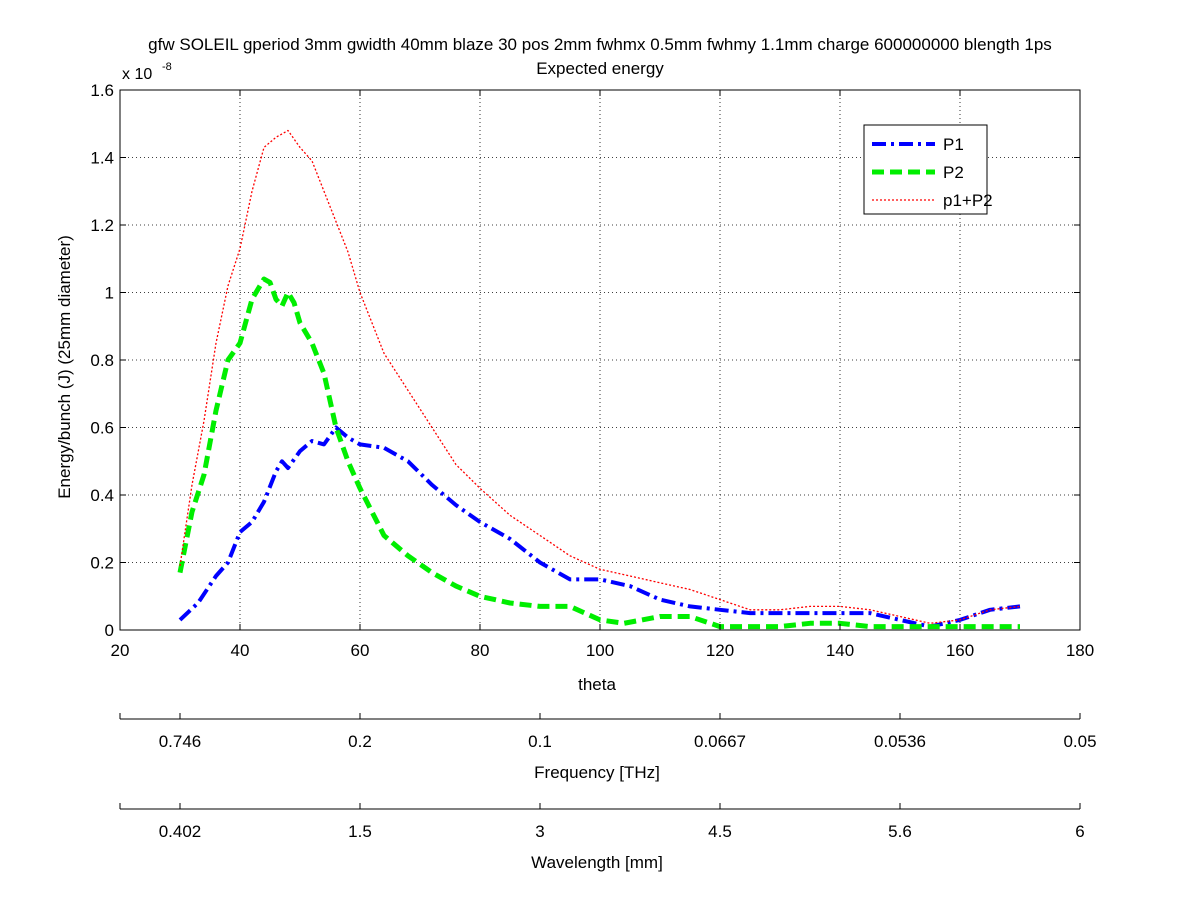  What do you see at coordinates (720, 650) in the screenshot?
I see `x-tick-label: 120` at bounding box center [720, 650].